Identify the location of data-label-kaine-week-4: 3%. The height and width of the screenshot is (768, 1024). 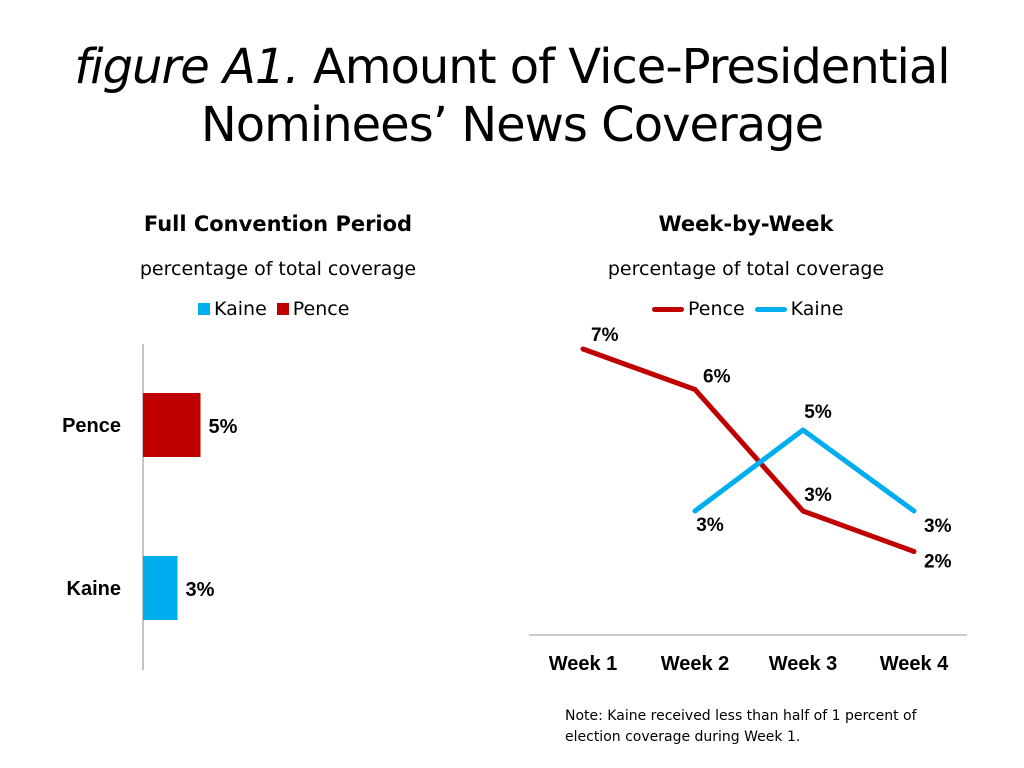
(938, 526).